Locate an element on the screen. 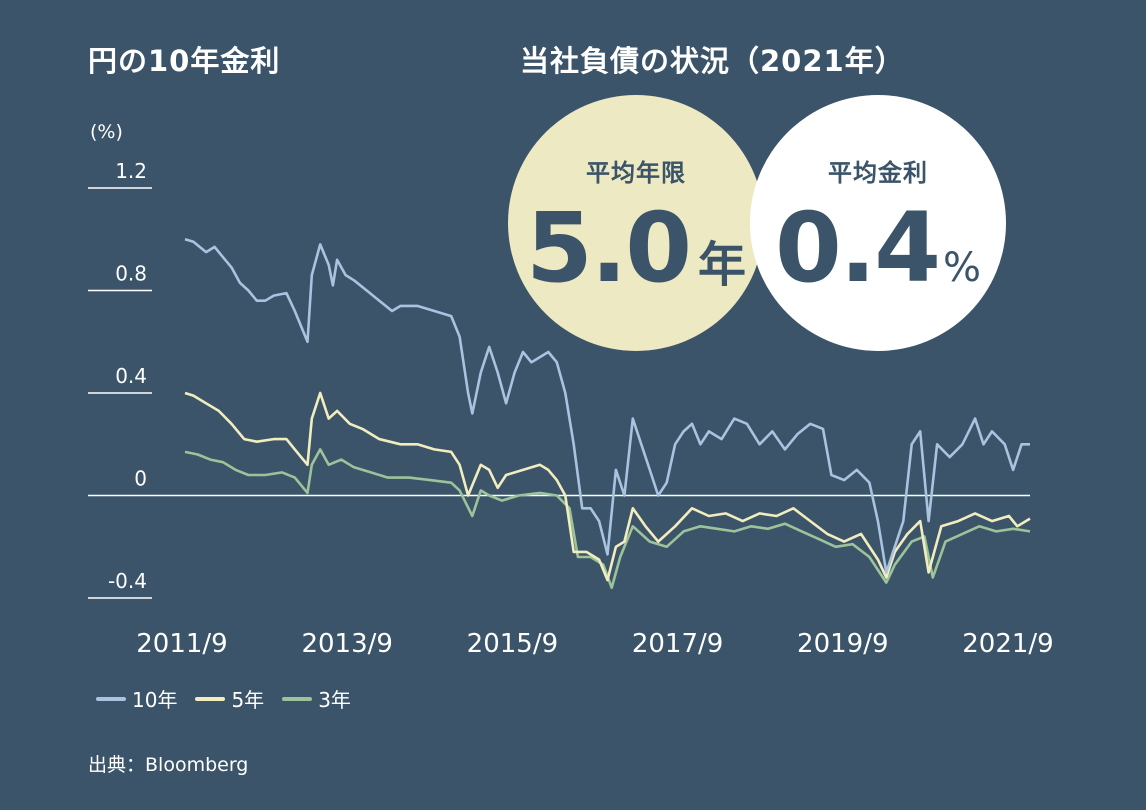 Image resolution: width=1146 pixels, height=810 pixels. y-tick-label: 1.2 is located at coordinates (131, 171).